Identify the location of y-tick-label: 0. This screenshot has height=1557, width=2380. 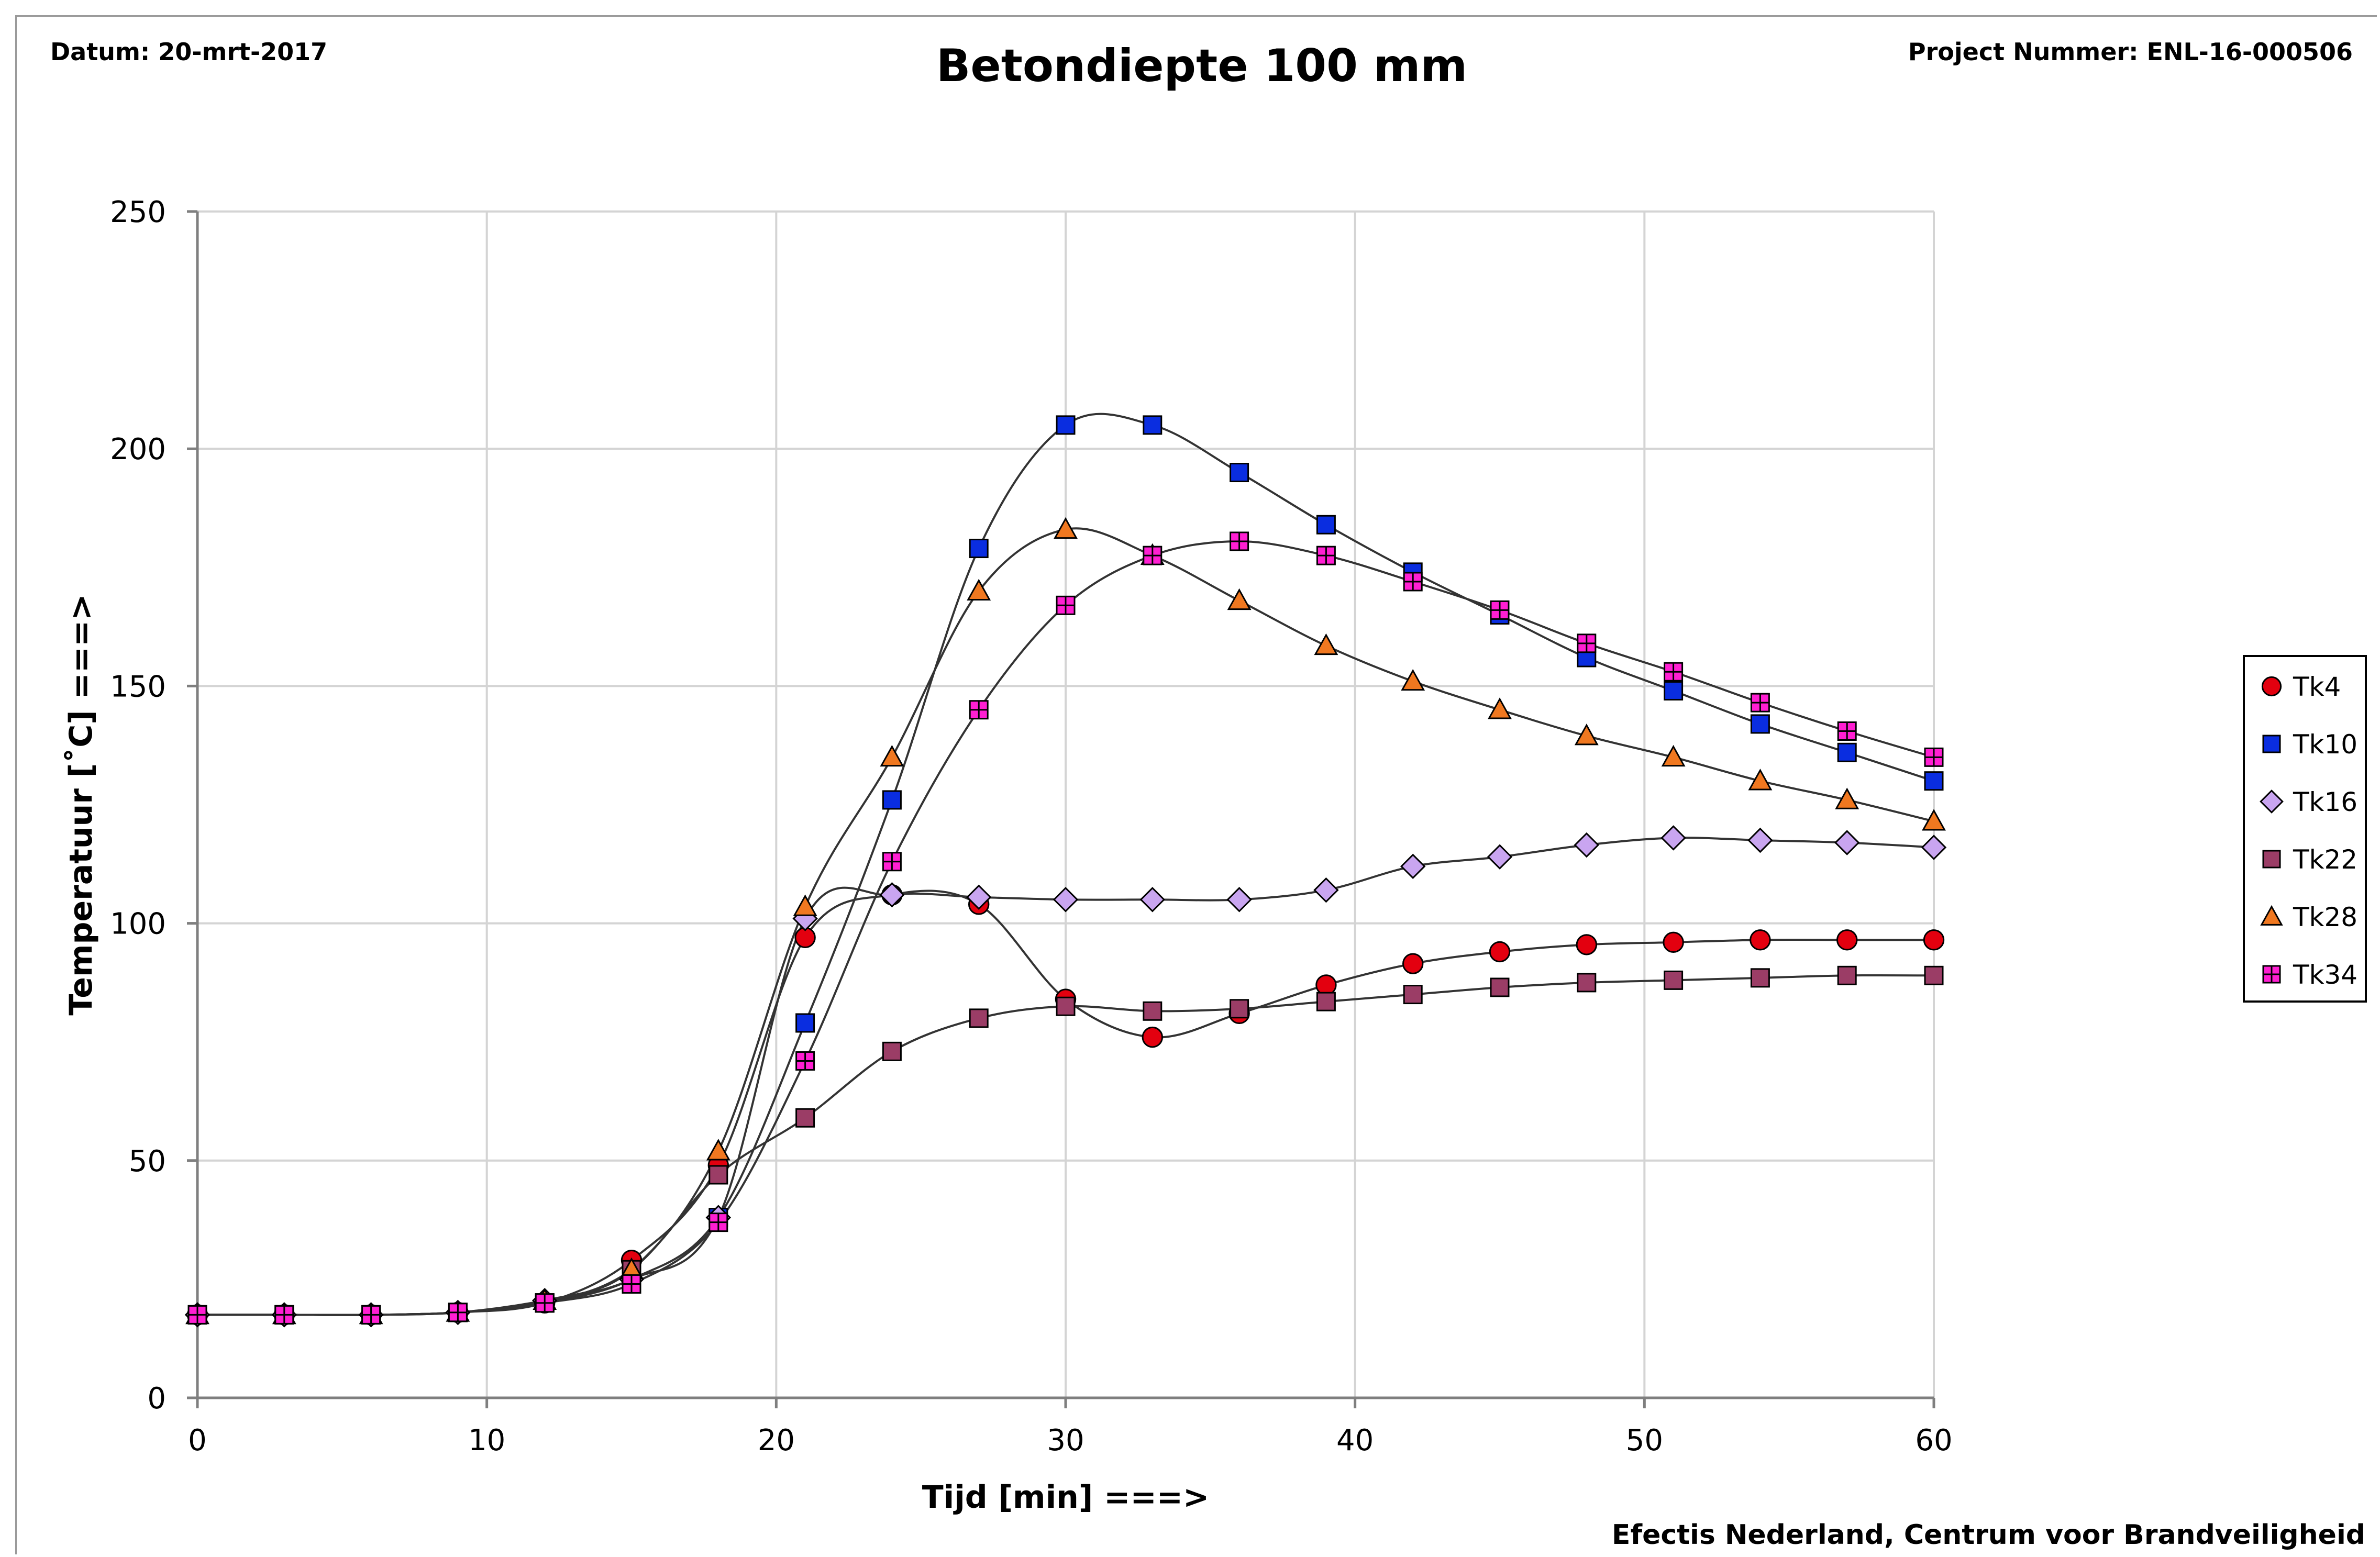
(157, 1399).